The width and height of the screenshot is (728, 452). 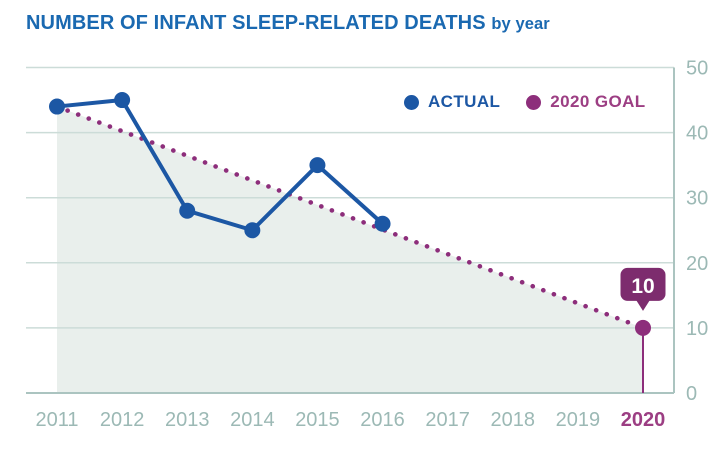 What do you see at coordinates (697, 199) in the screenshot?
I see `y-tick-label: 30` at bounding box center [697, 199].